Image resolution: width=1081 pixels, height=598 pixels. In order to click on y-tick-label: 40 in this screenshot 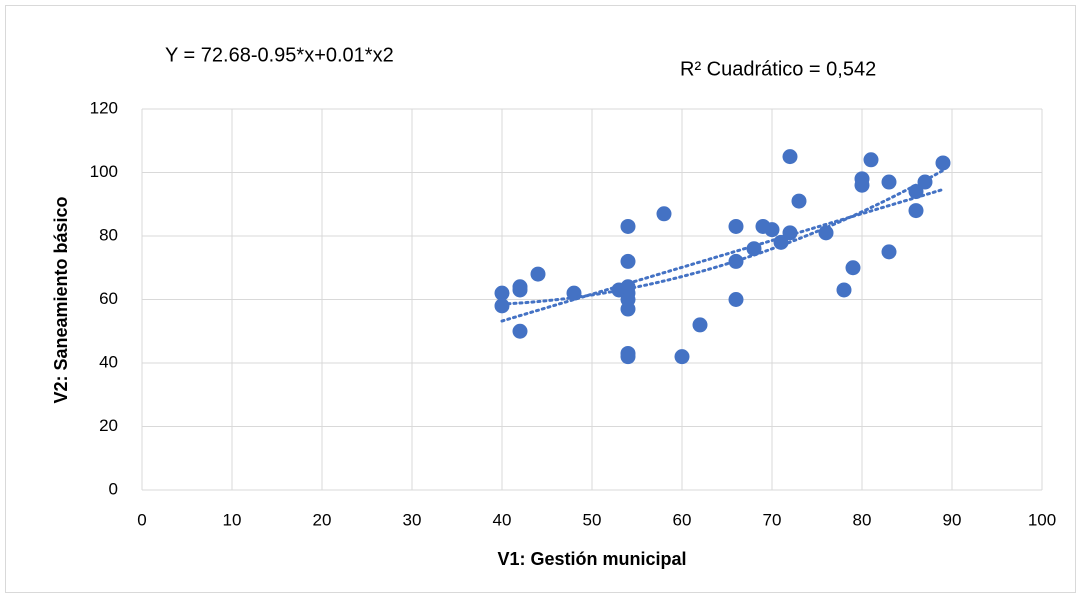, I will do `click(108, 361)`.